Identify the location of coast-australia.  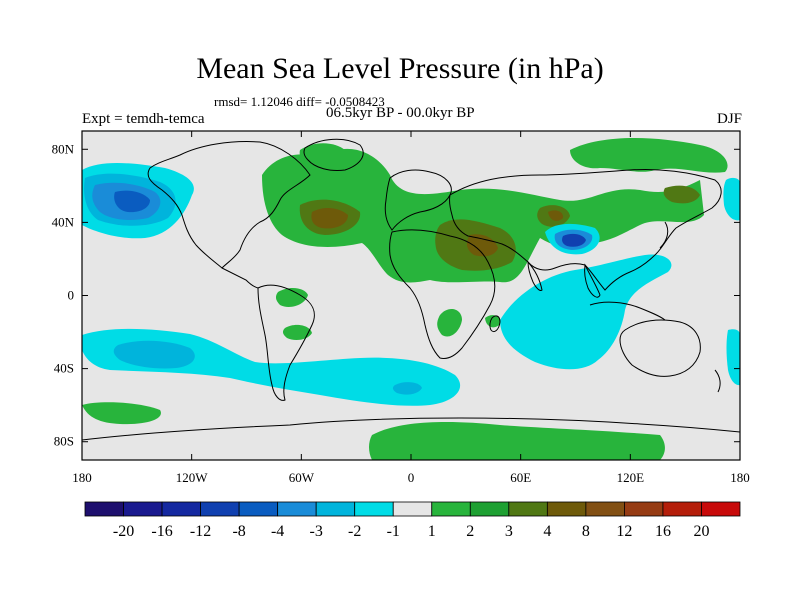
(660, 348).